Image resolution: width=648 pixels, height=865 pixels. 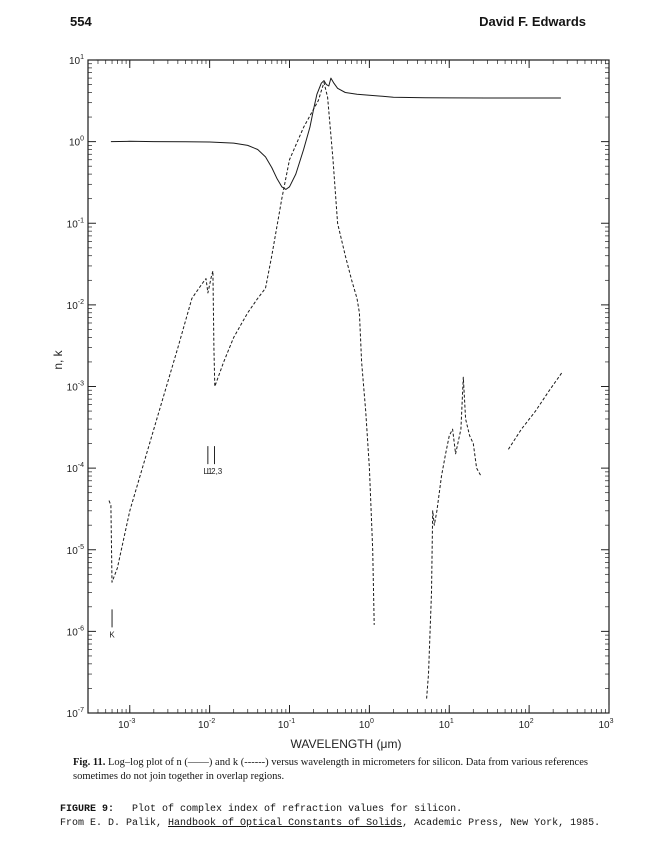 I want to click on running-header-author: David F. Edwards, so click(x=532, y=21).